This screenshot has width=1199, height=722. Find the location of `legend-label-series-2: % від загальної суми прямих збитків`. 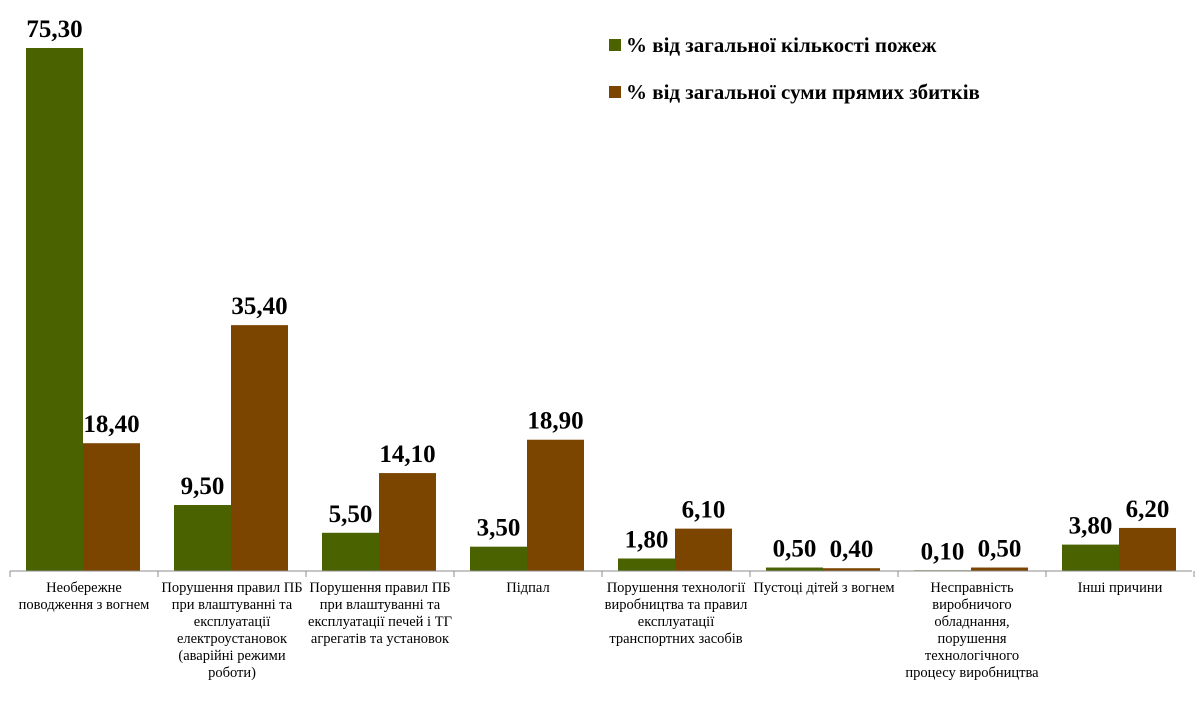

legend-label-series-2: % від загальної суми прямих збитків is located at coordinates (803, 92).